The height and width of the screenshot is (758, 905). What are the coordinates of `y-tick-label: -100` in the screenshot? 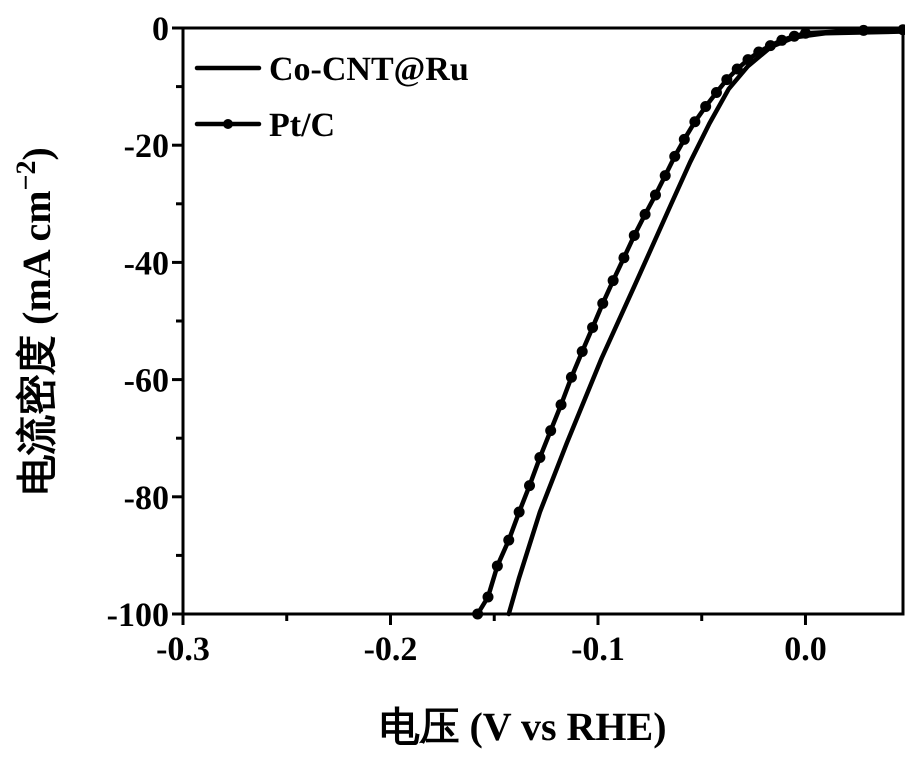 It's located at (137, 615).